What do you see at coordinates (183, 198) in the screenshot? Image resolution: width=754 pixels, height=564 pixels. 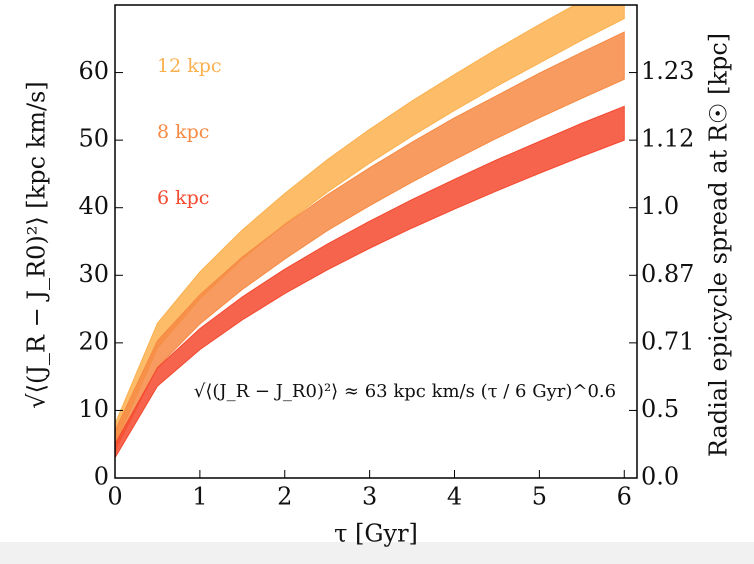 I see `legend-label: 6 kpc` at bounding box center [183, 198].